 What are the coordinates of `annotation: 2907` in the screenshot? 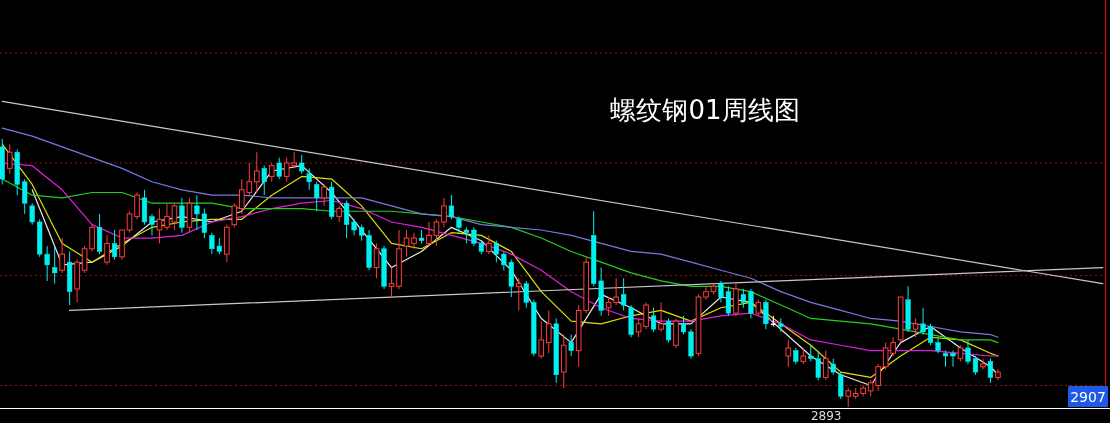 It's located at (1088, 397).